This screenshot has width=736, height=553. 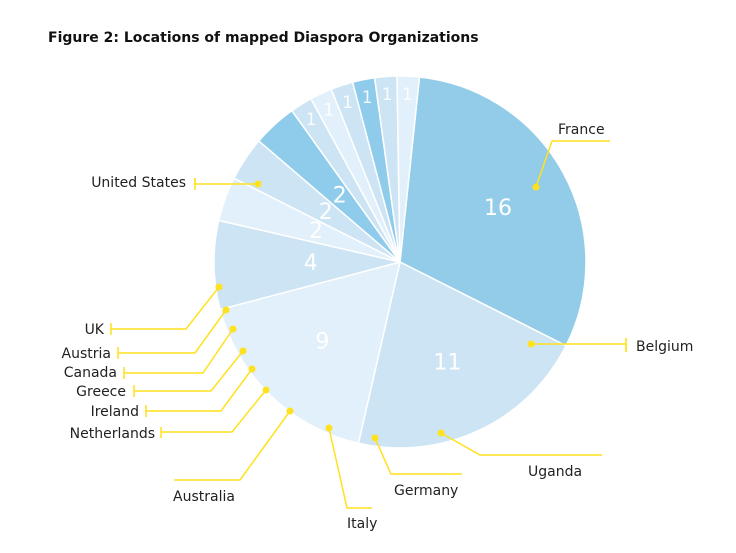 What do you see at coordinates (462, 354) in the screenshot?
I see `pie-slice-france` at bounding box center [462, 354].